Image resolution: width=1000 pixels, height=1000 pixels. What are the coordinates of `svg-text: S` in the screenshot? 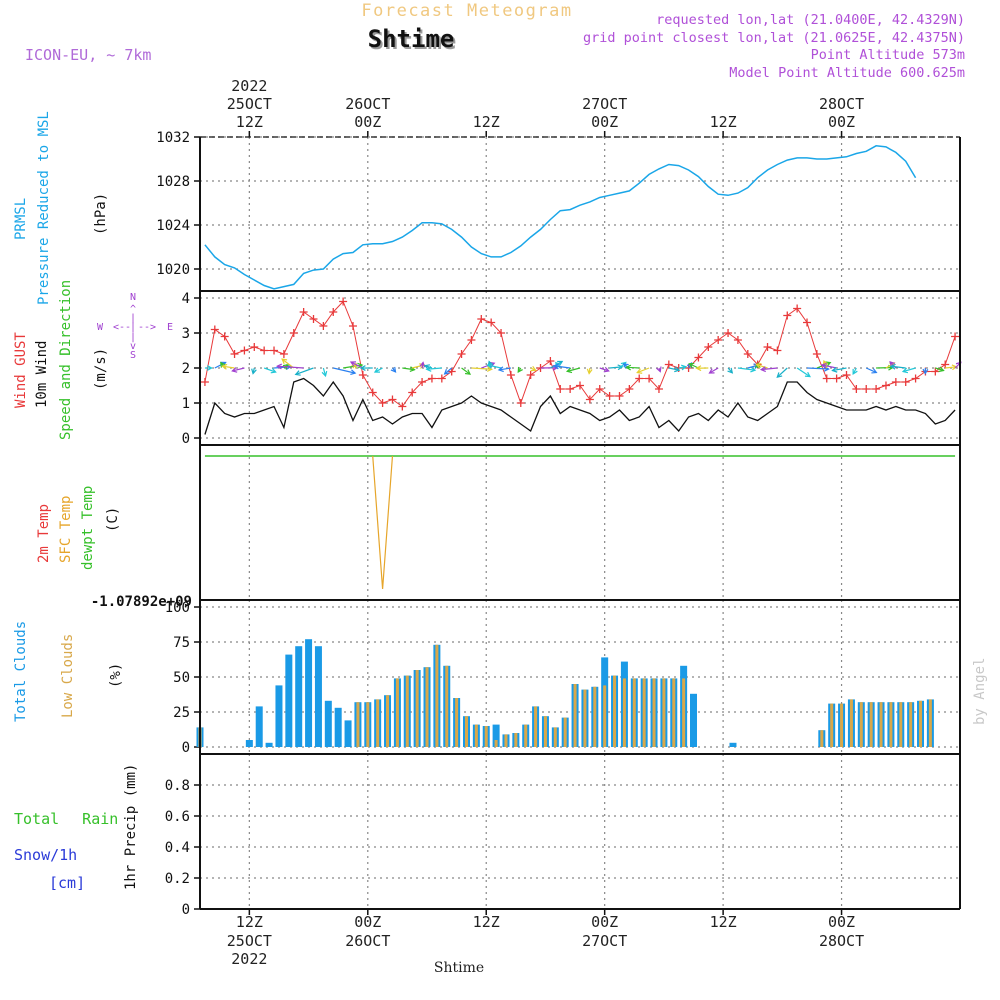 It's located at (133, 355).